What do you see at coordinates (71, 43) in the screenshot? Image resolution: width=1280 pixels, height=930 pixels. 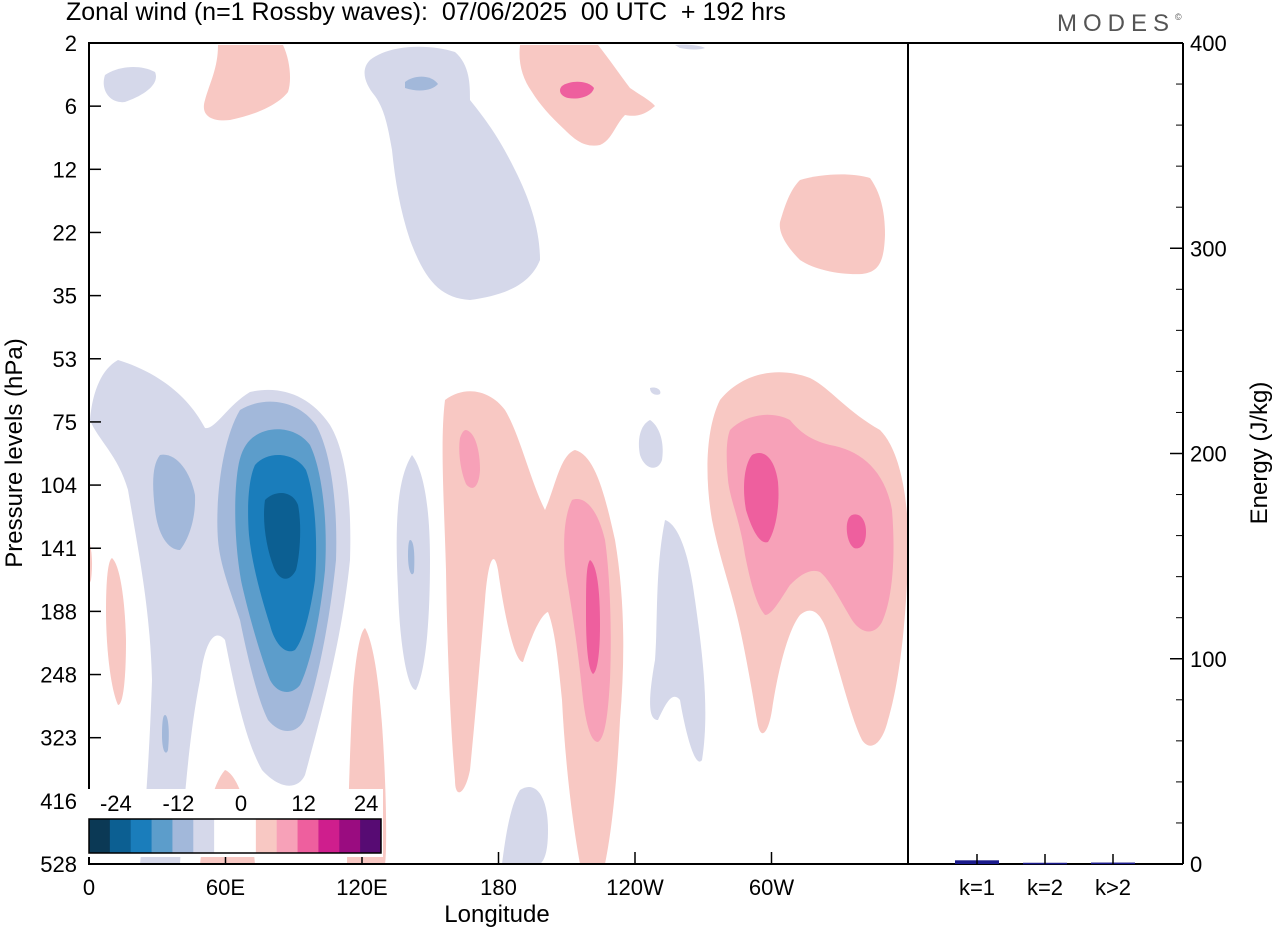 I see `pressure-tick-label: 2` at bounding box center [71, 43].